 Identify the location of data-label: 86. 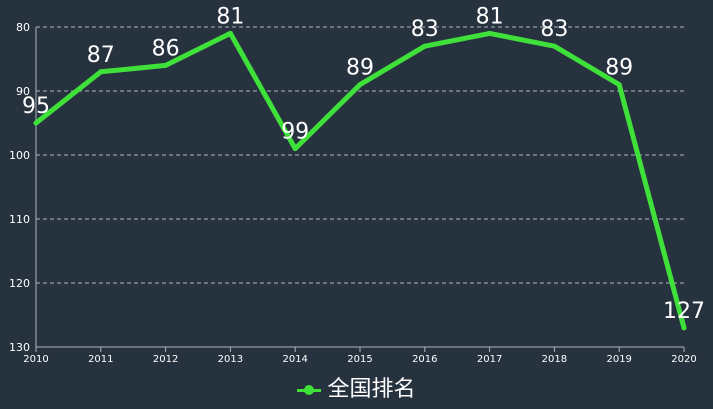
(166, 48).